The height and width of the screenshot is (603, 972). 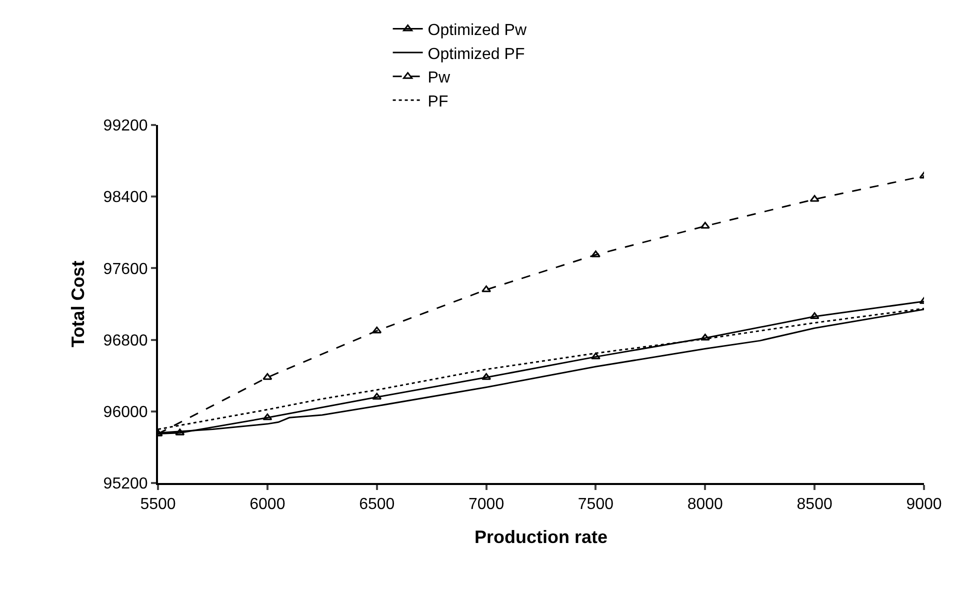 What do you see at coordinates (476, 54) in the screenshot?
I see `legend-label: Optimized PF` at bounding box center [476, 54].